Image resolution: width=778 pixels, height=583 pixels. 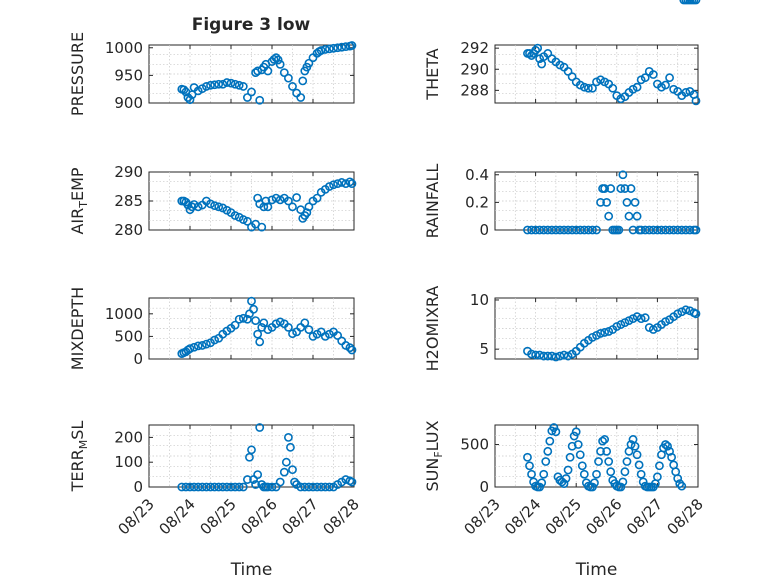 I want to click on rainfall-ytick-label: 0.2, so click(x=477, y=202).